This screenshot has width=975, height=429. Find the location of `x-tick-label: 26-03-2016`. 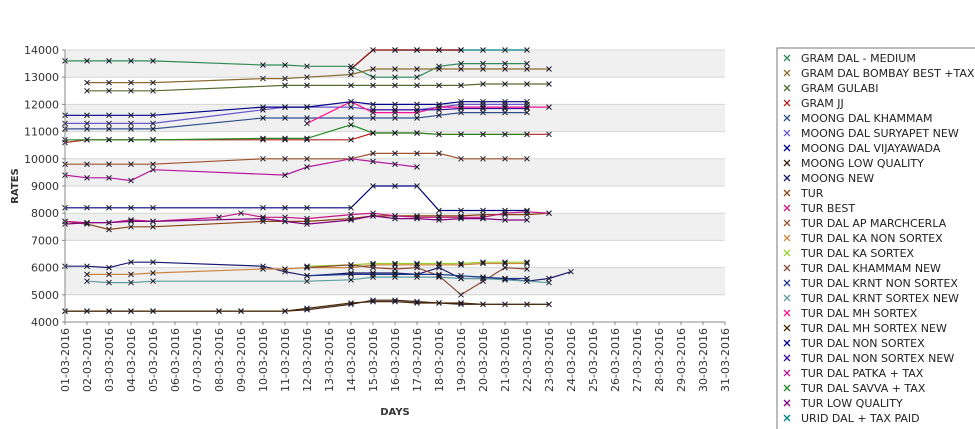

x-tick-label: 26-03-2016 is located at coordinates (615, 360).